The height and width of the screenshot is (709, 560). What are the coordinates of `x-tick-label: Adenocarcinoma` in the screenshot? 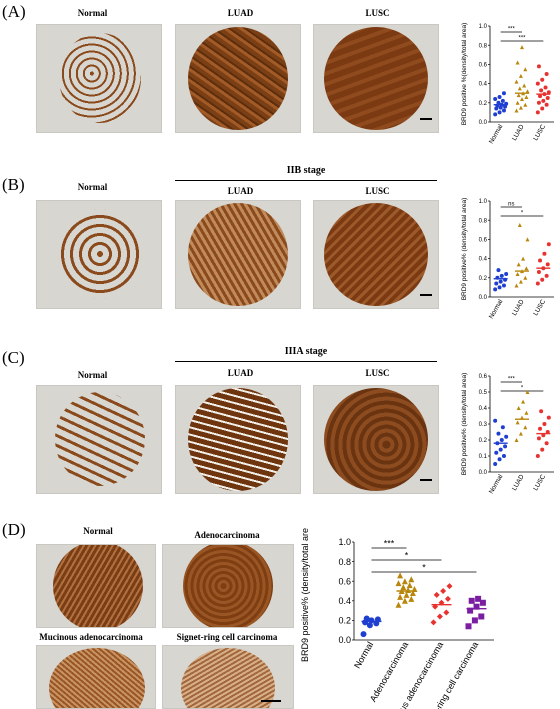 It's located at (389, 671).